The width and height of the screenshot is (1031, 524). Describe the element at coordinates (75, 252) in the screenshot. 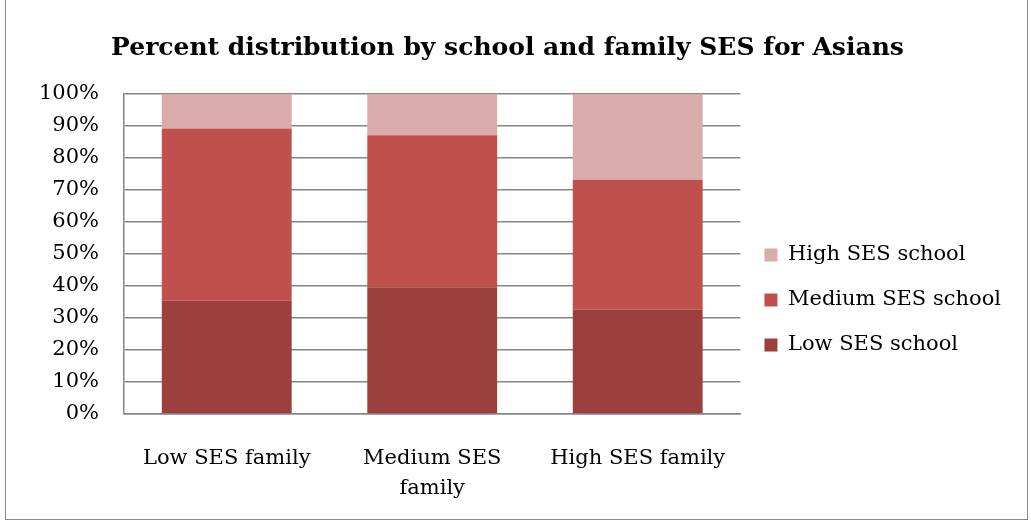

I see `y-tick-label: 50%` at that location.